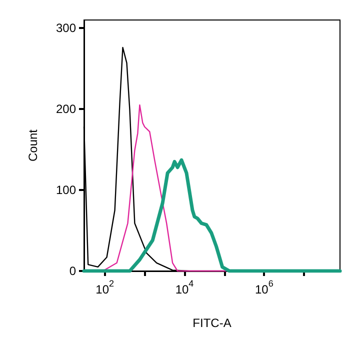  What do you see at coordinates (66, 109) in the screenshot?
I see `y-tick-label: 200` at bounding box center [66, 109].